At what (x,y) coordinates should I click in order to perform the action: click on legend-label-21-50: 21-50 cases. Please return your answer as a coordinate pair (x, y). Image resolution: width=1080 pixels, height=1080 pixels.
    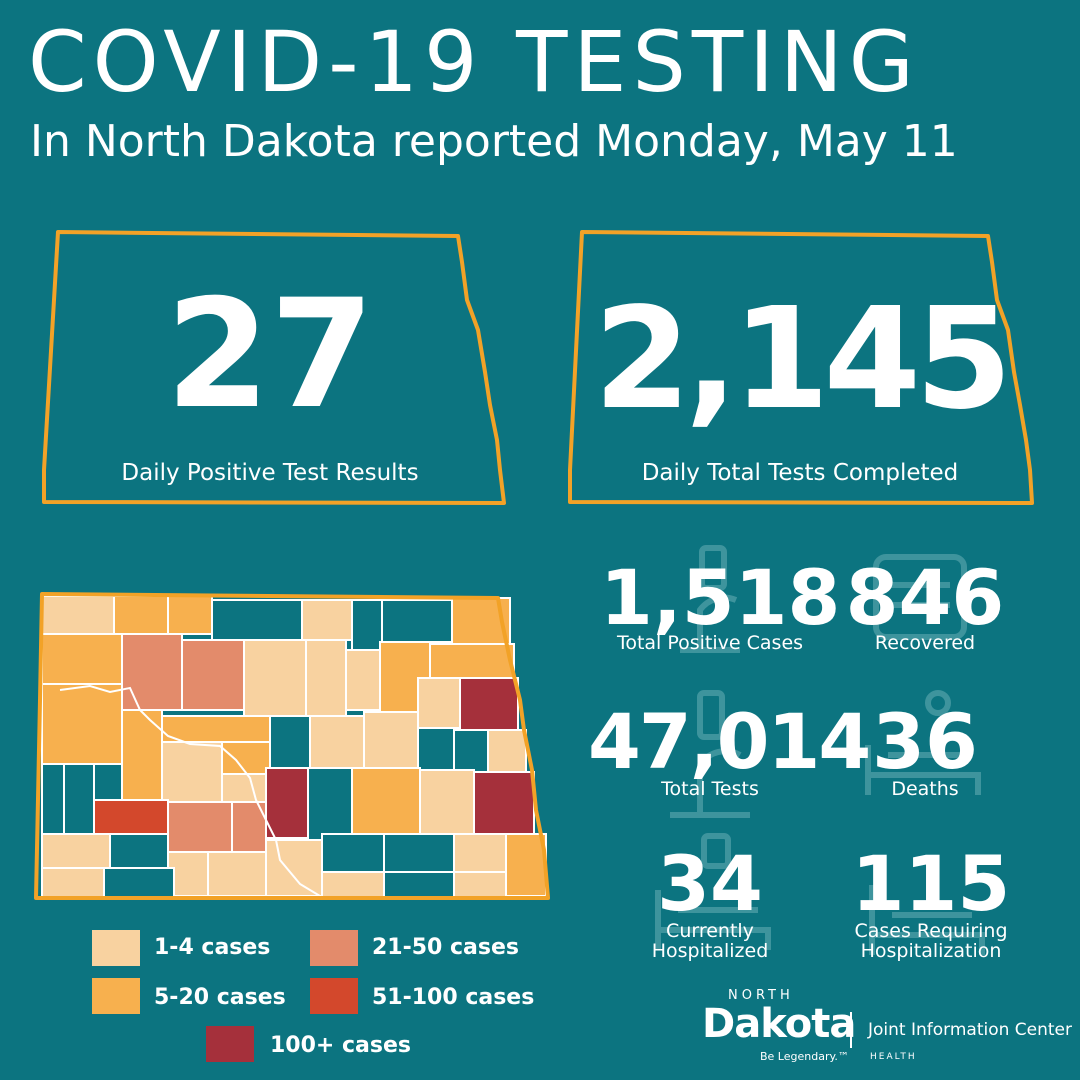
    Looking at the image, I should click on (446, 947).